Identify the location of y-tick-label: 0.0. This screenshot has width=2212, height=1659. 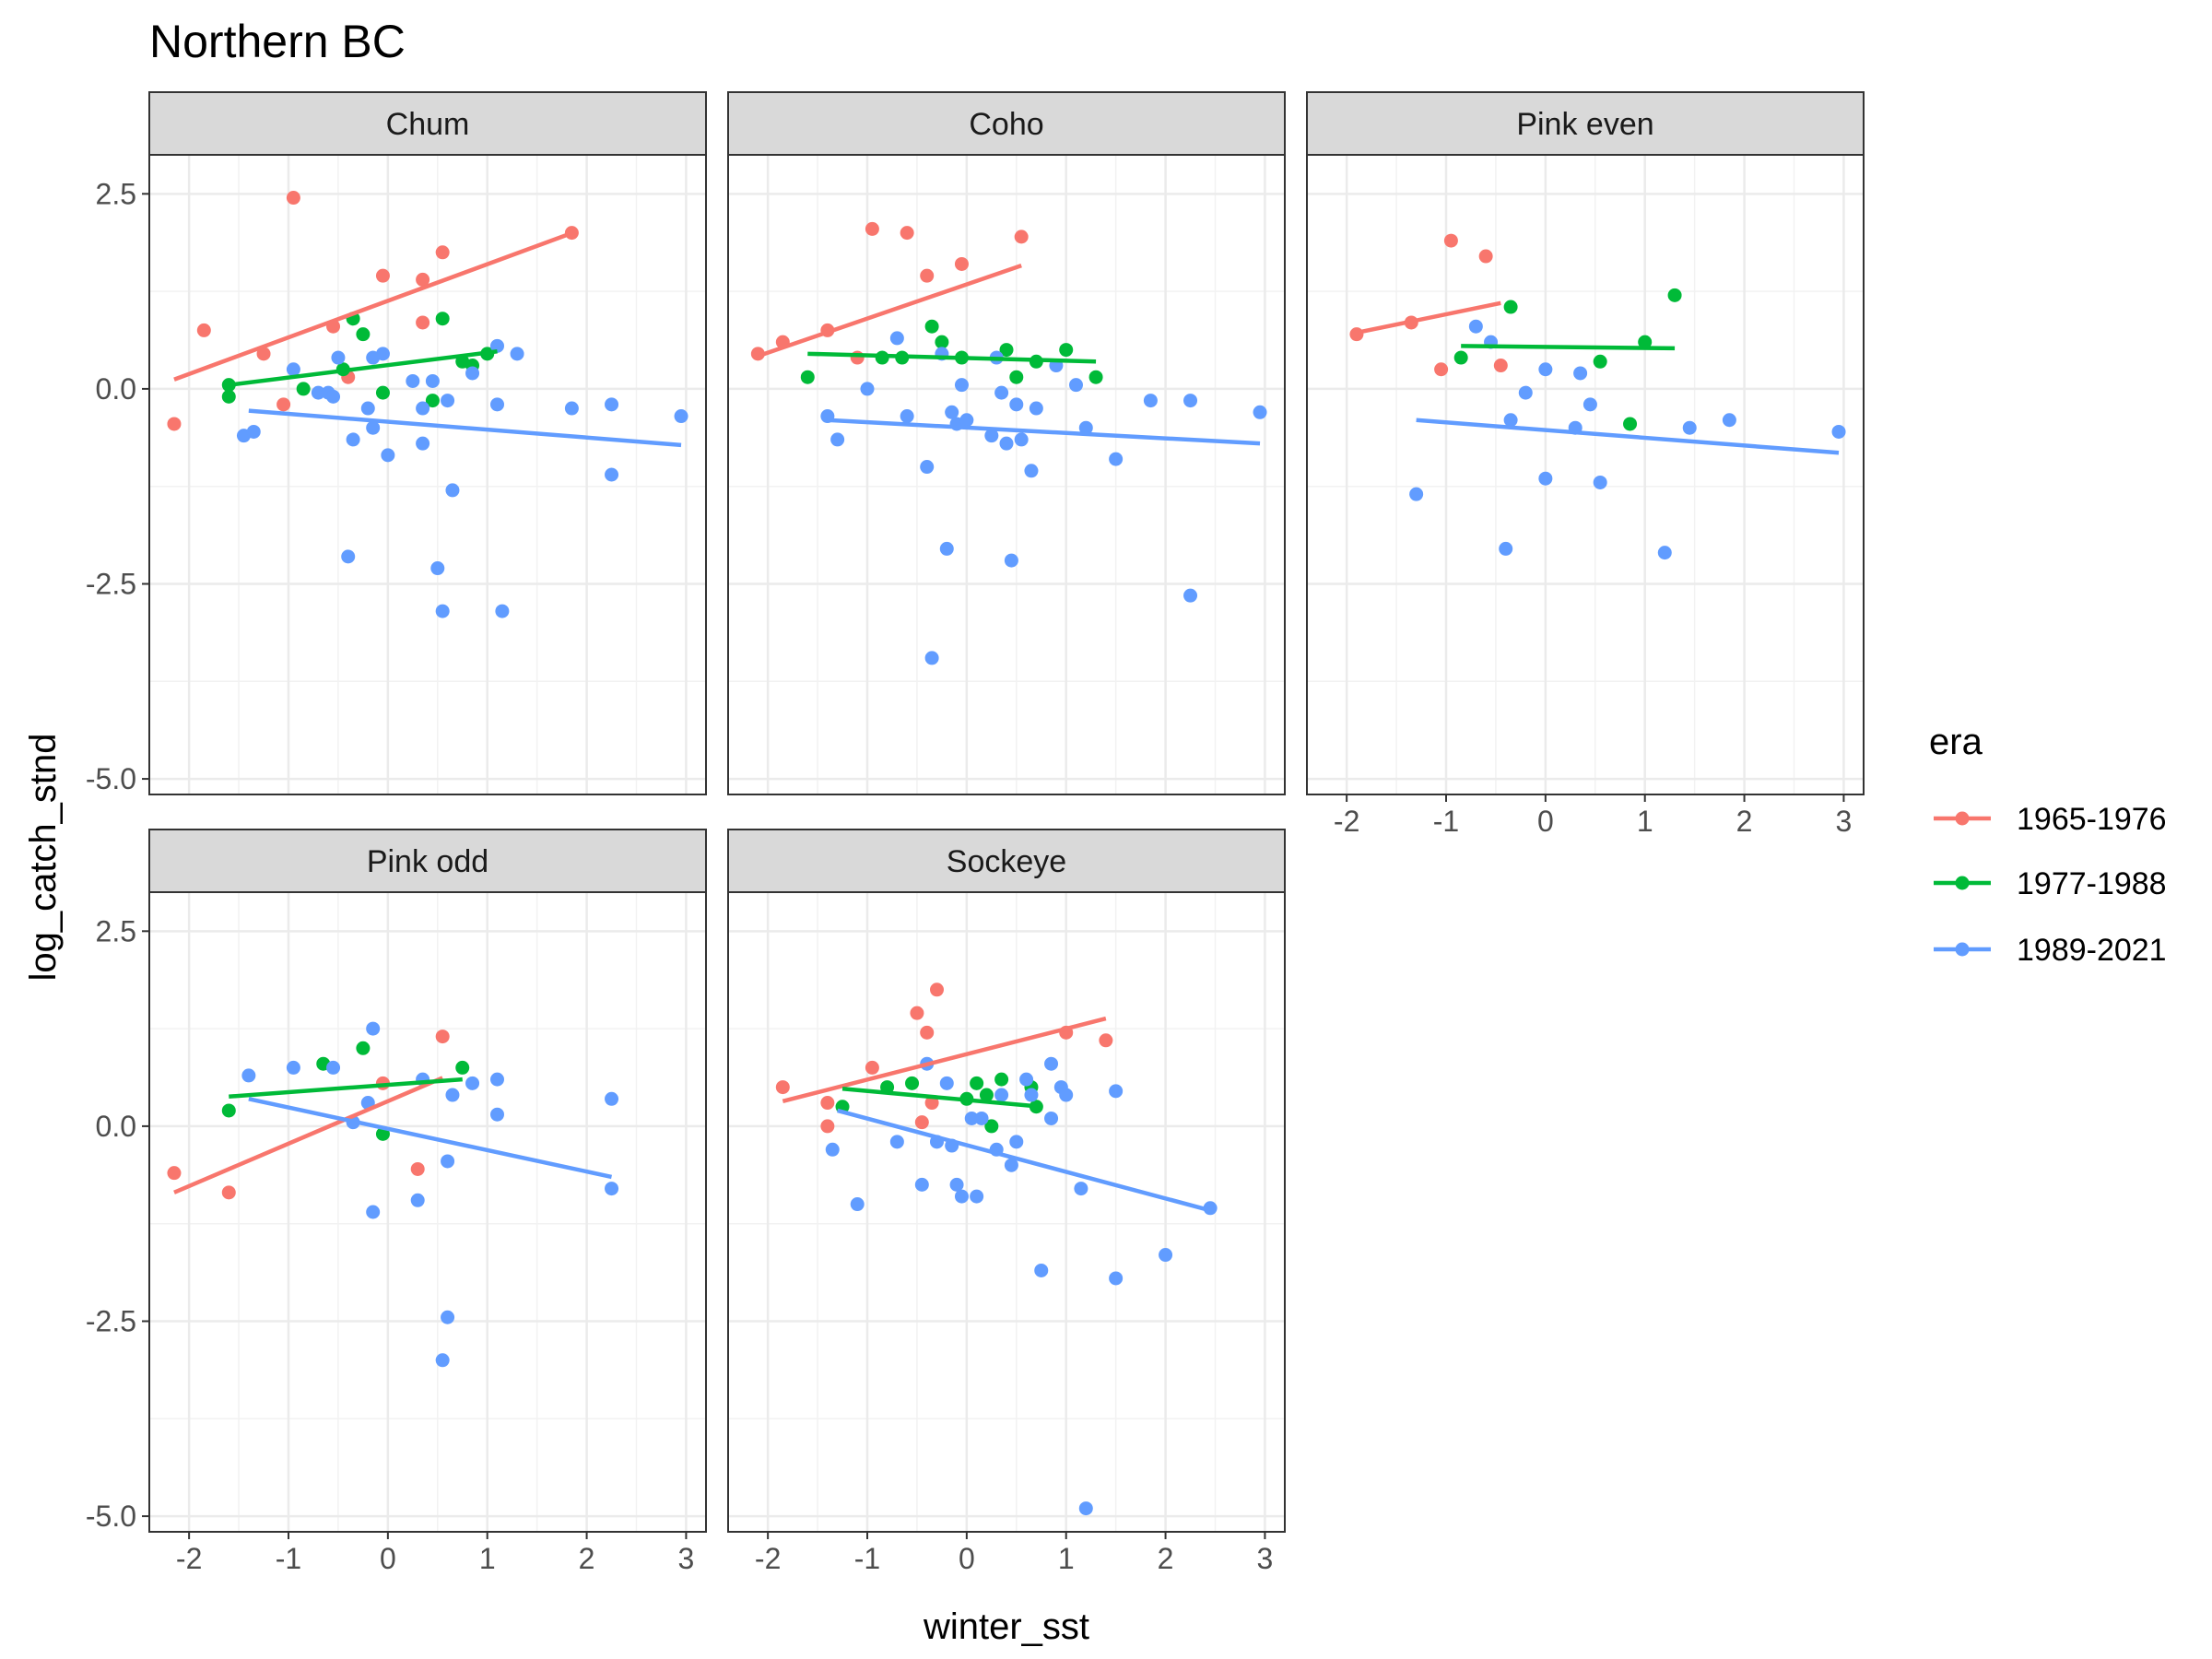
(116, 389).